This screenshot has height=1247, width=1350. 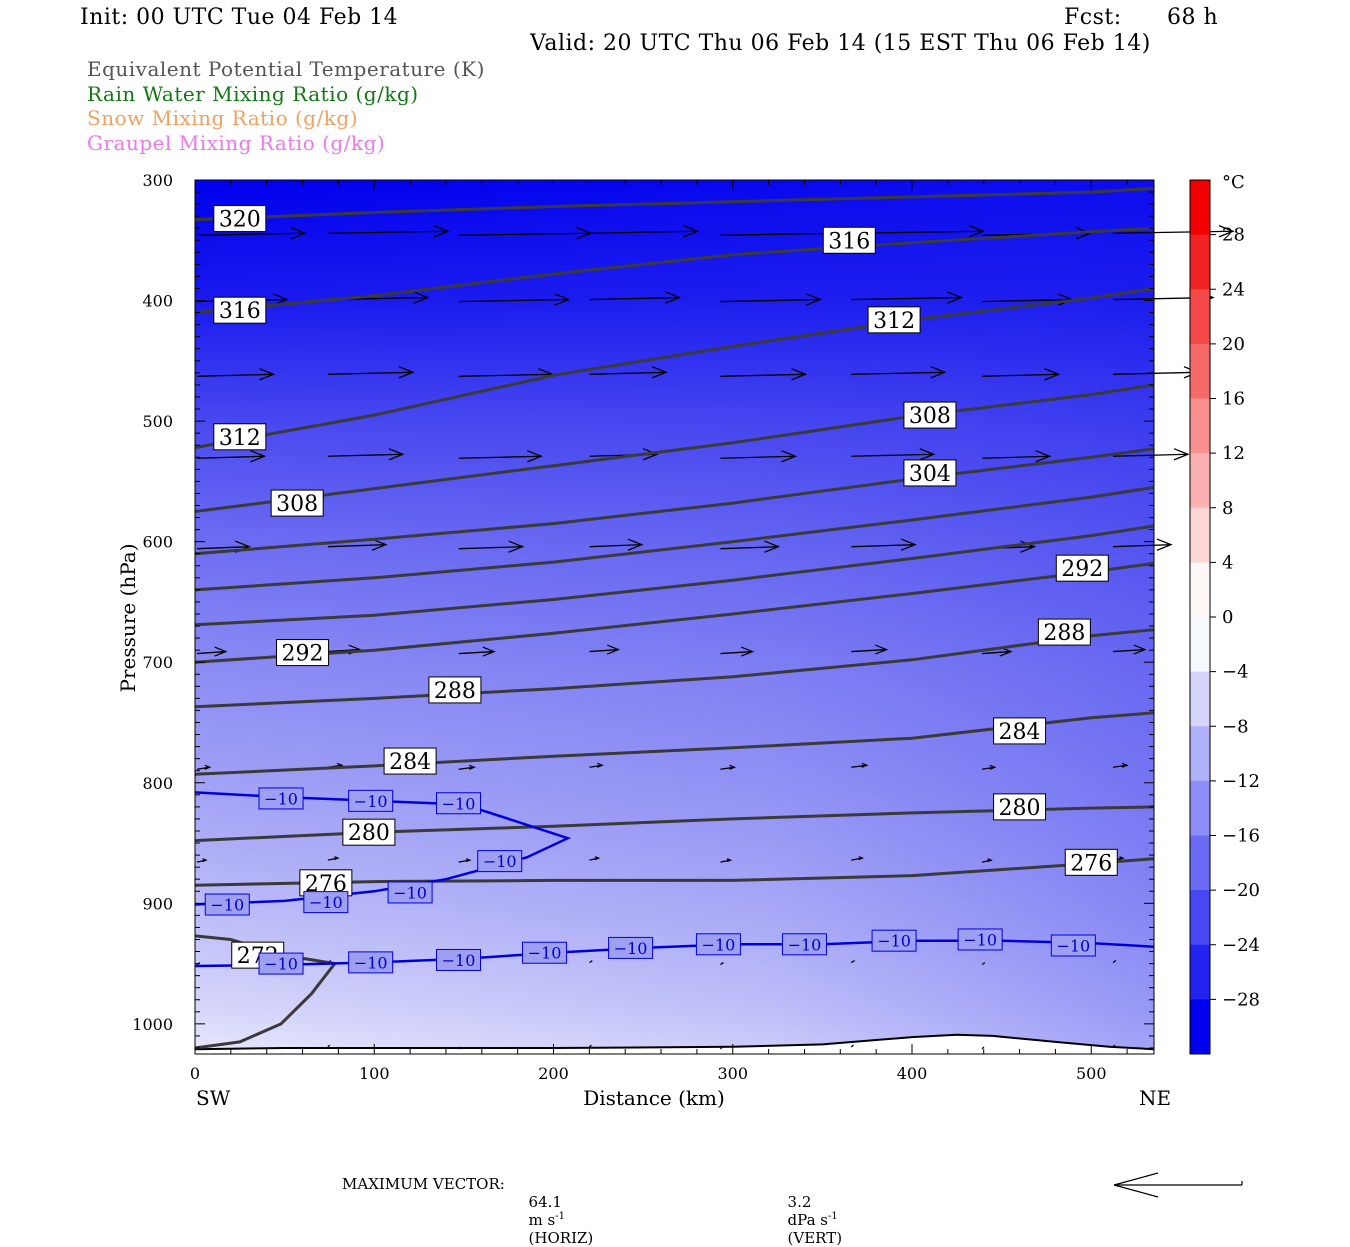 What do you see at coordinates (561, 1238) in the screenshot?
I see `horiz-tag: (HORIZ)` at bounding box center [561, 1238].